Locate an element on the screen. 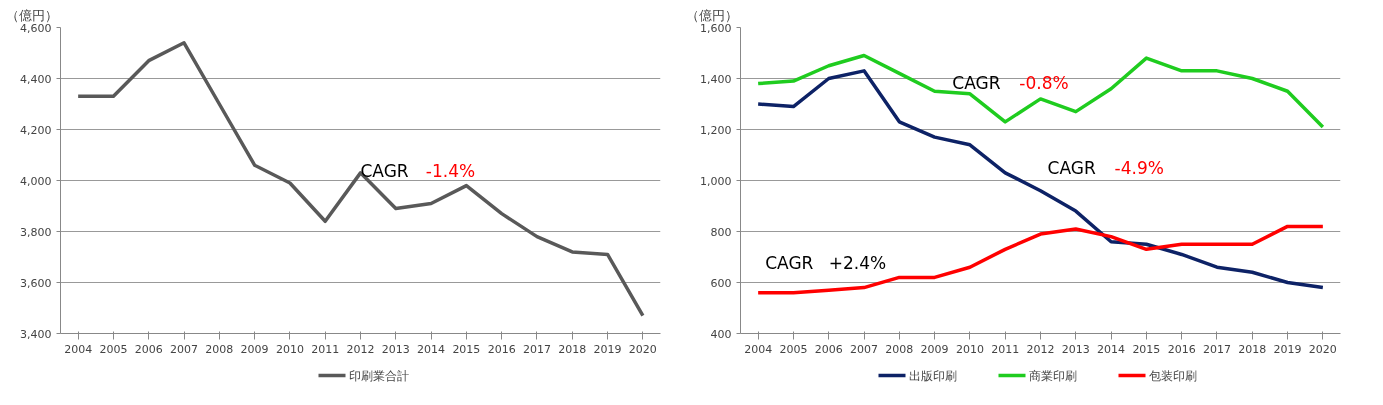 This screenshot has height=405, width=1383. y-tick-label: 3,600 is located at coordinates (36, 283).